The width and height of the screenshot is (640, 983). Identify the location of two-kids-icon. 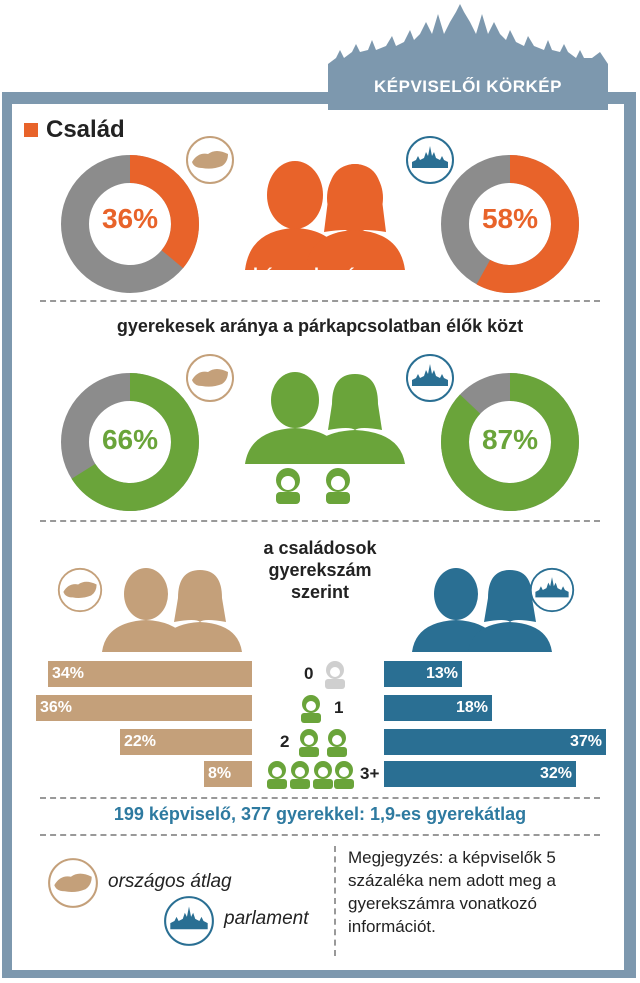
(313, 486).